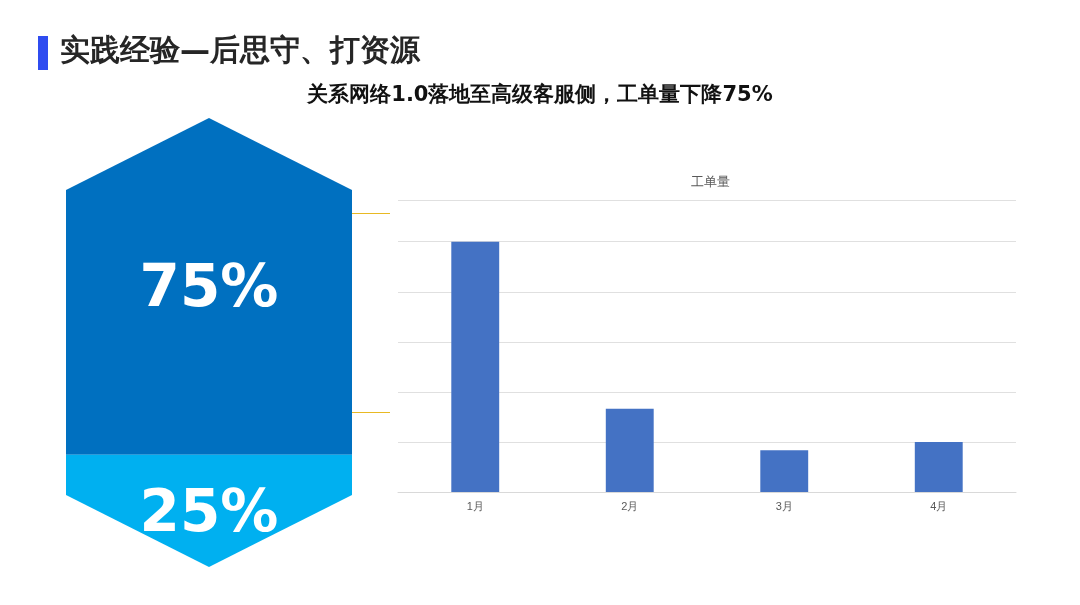 The image size is (1080, 605). What do you see at coordinates (209, 286) in the screenshot?
I see `data-label: 75%` at bounding box center [209, 286].